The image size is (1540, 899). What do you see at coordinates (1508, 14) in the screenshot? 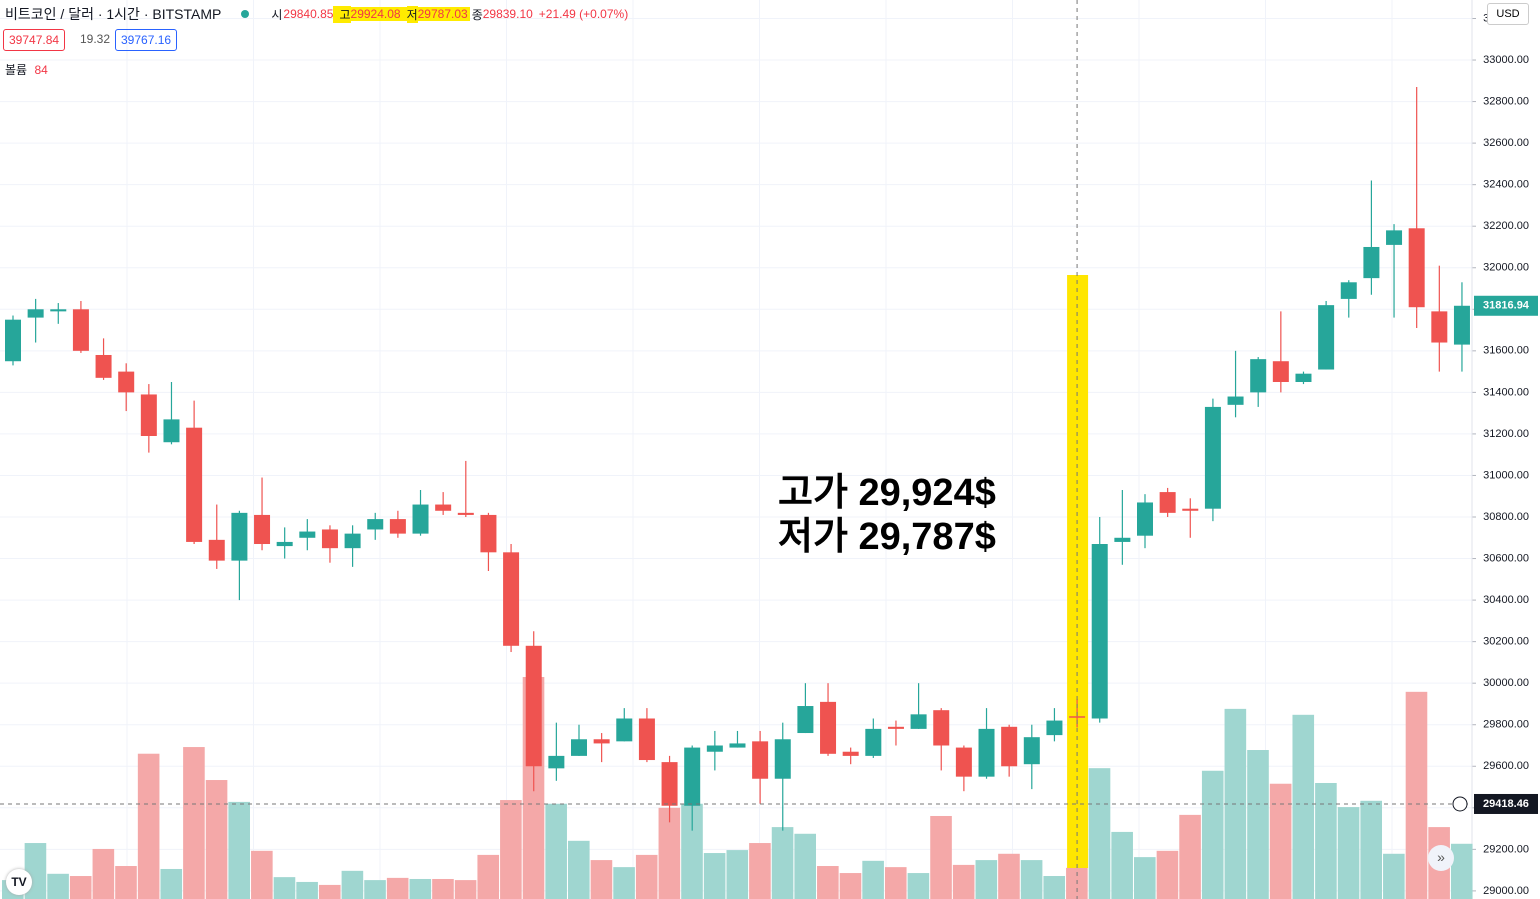
I see `currency-button: USD` at bounding box center [1508, 14].